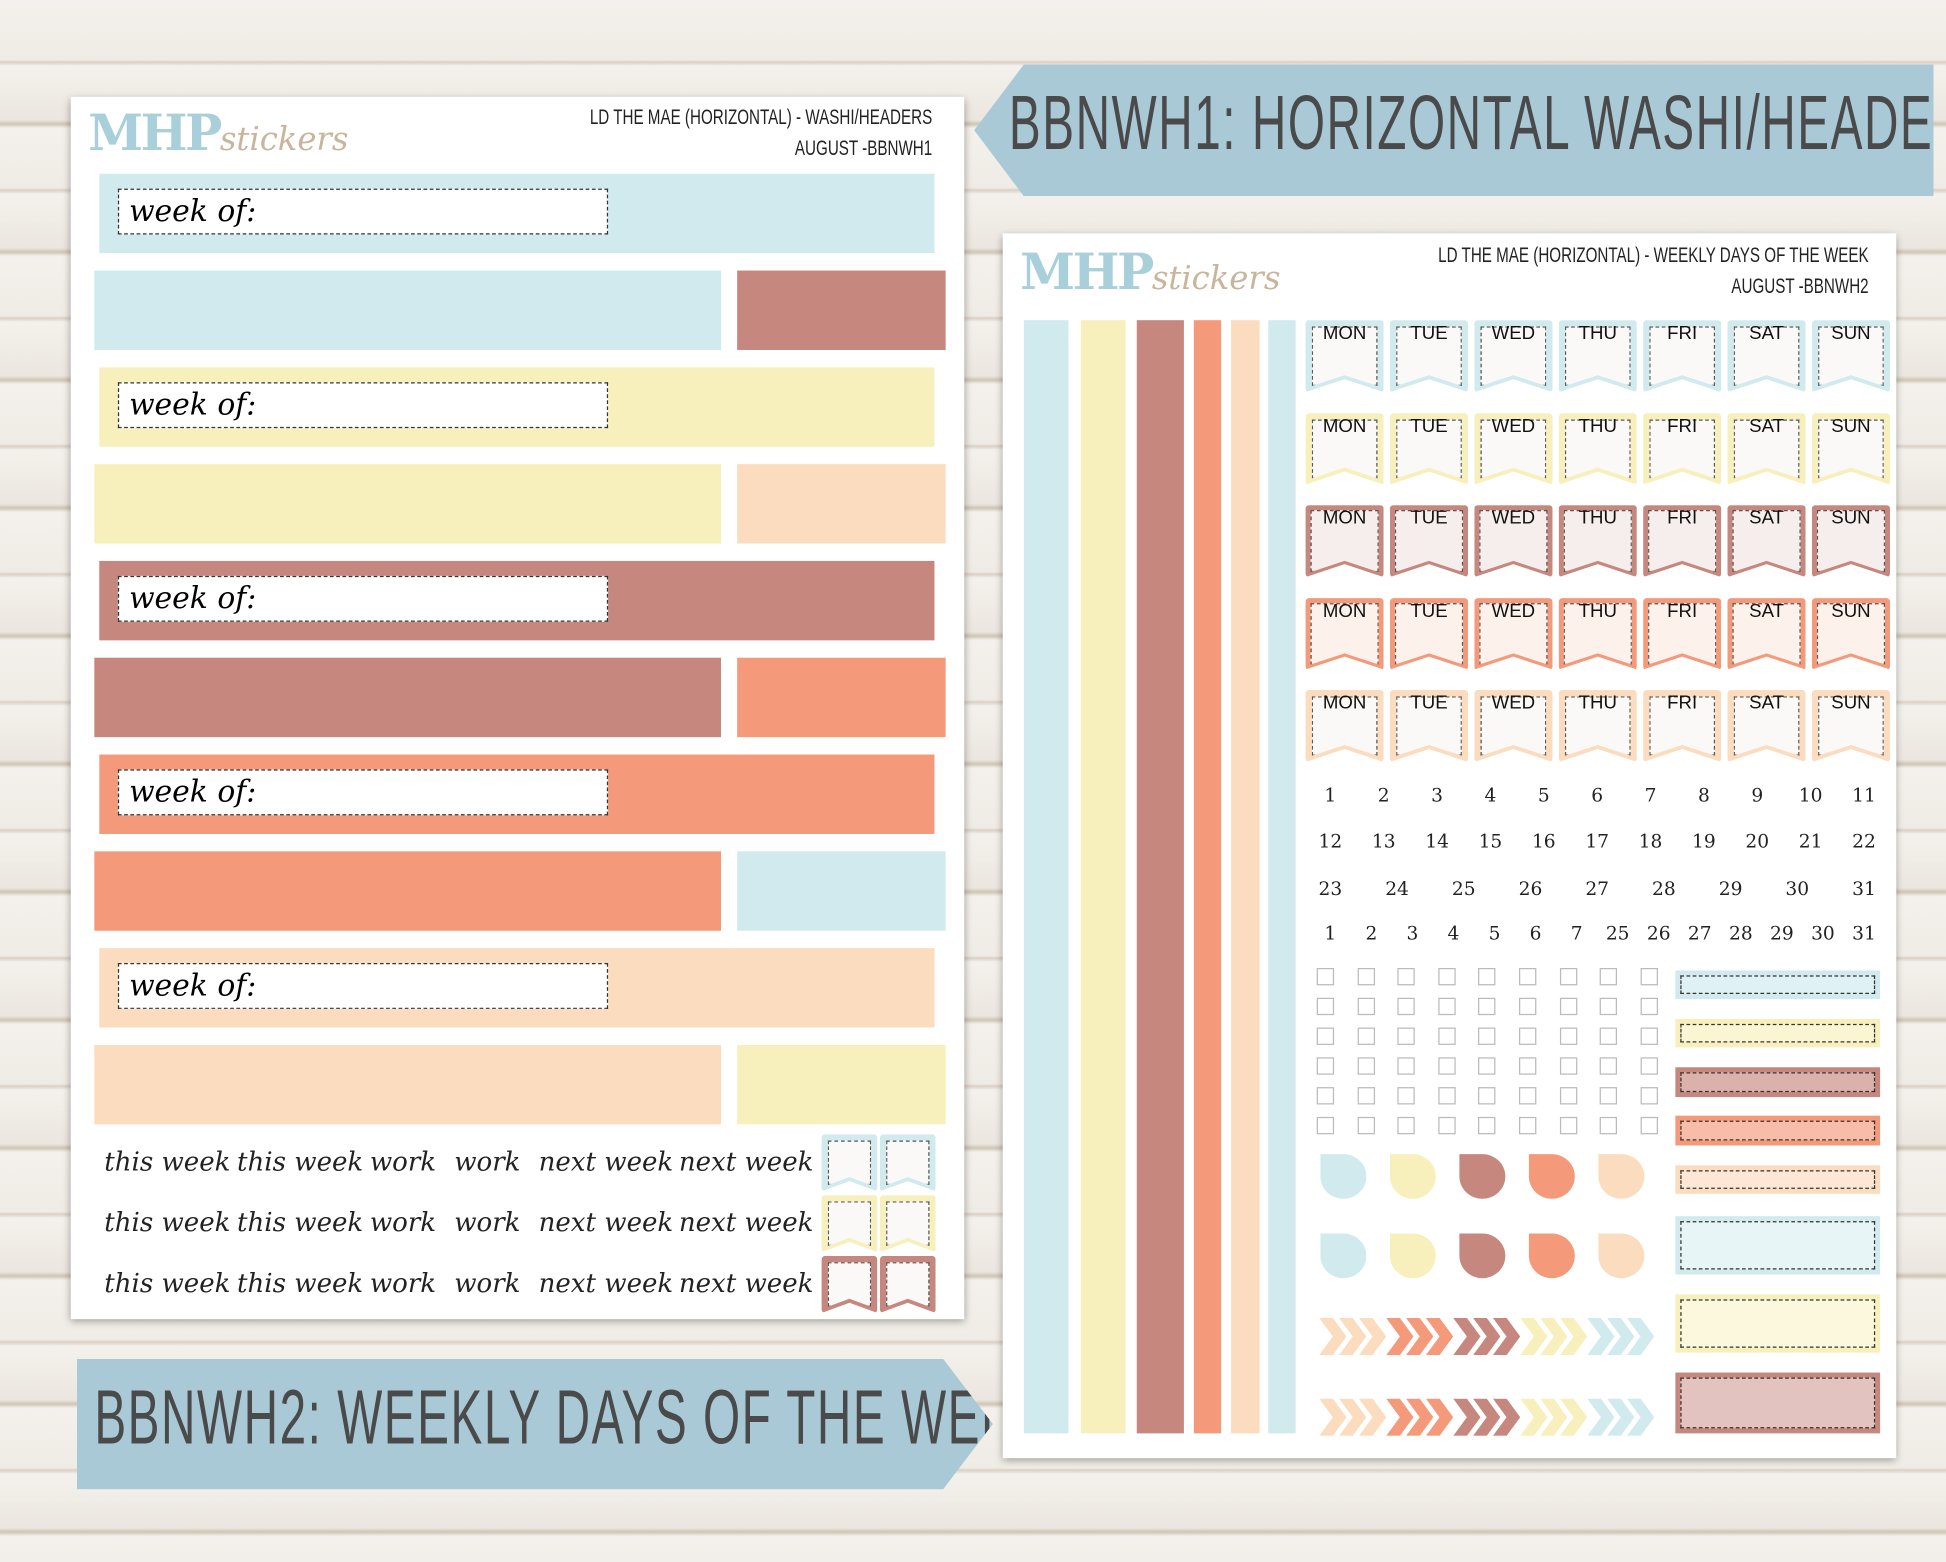 This screenshot has height=1562, width=1946. What do you see at coordinates (1682, 703) in the screenshot?
I see `day-label: FRI` at bounding box center [1682, 703].